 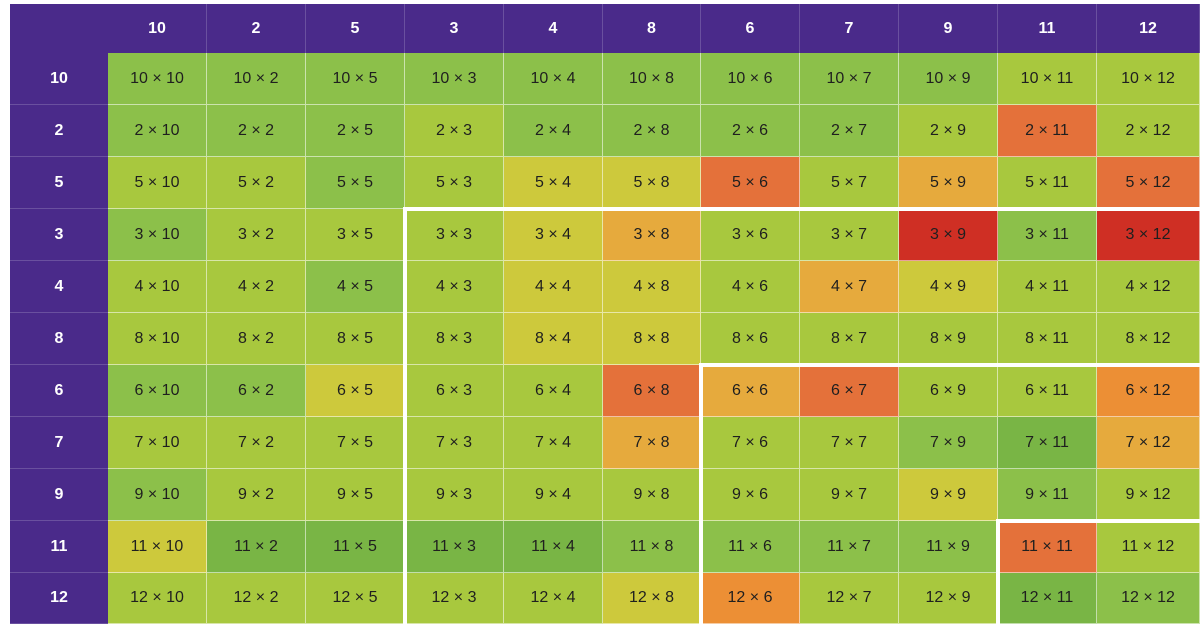 I want to click on product-cell: 11 × 9, so click(x=948, y=547).